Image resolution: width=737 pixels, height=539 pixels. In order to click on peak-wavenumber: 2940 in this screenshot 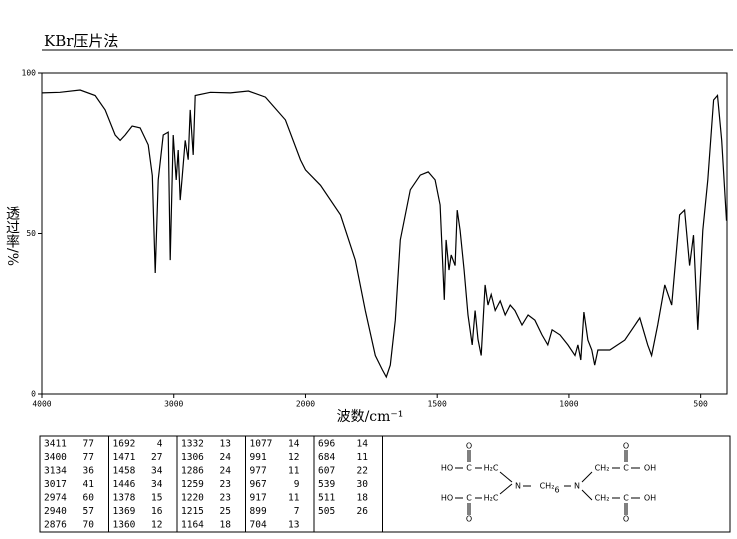, I will do `click(55, 511)`.